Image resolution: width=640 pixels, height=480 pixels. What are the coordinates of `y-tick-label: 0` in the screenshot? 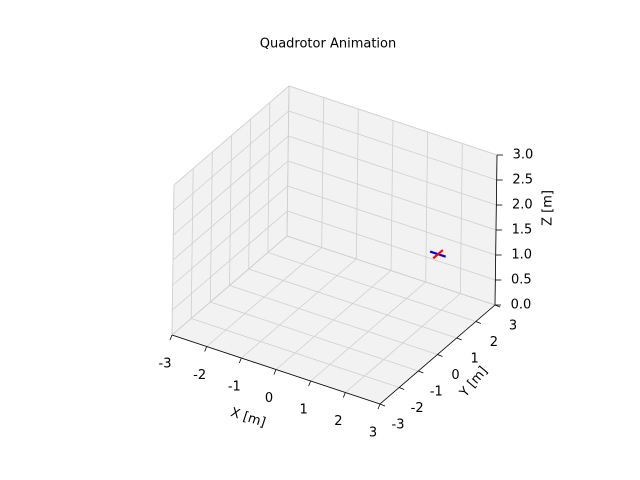 It's located at (455, 375).